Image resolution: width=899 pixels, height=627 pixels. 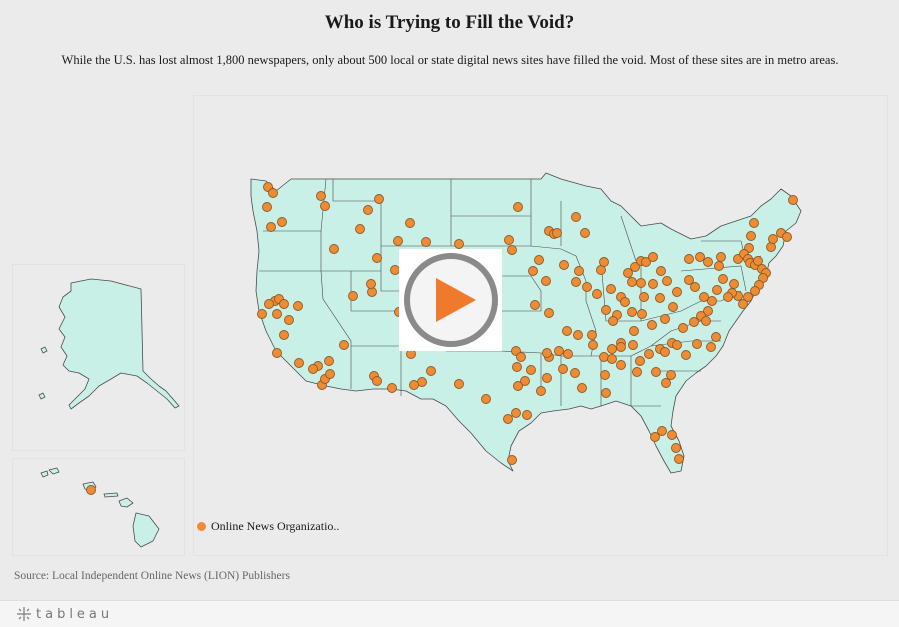 I want to click on alaska-panel, so click(x=98, y=357).